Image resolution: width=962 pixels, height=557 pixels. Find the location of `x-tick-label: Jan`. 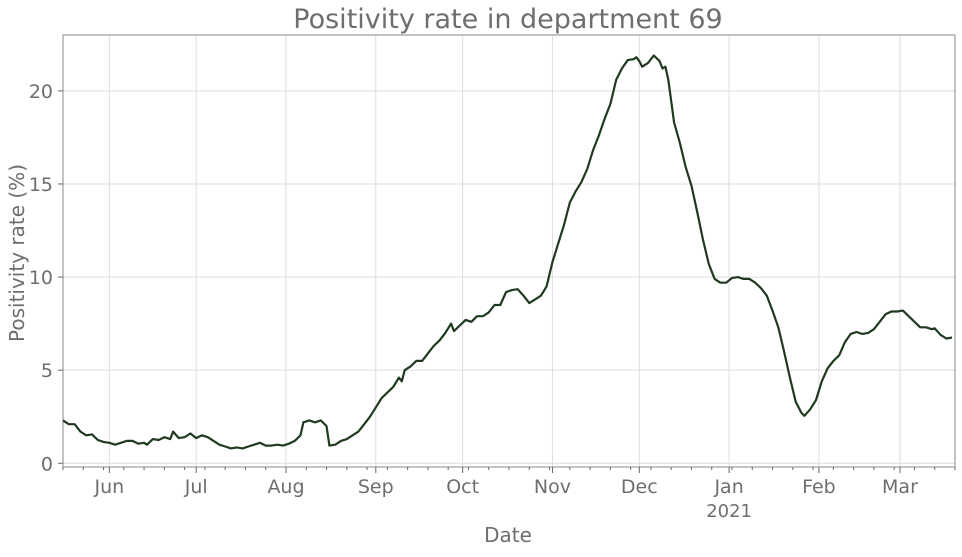

x-tick-label: Jan is located at coordinates (728, 487).